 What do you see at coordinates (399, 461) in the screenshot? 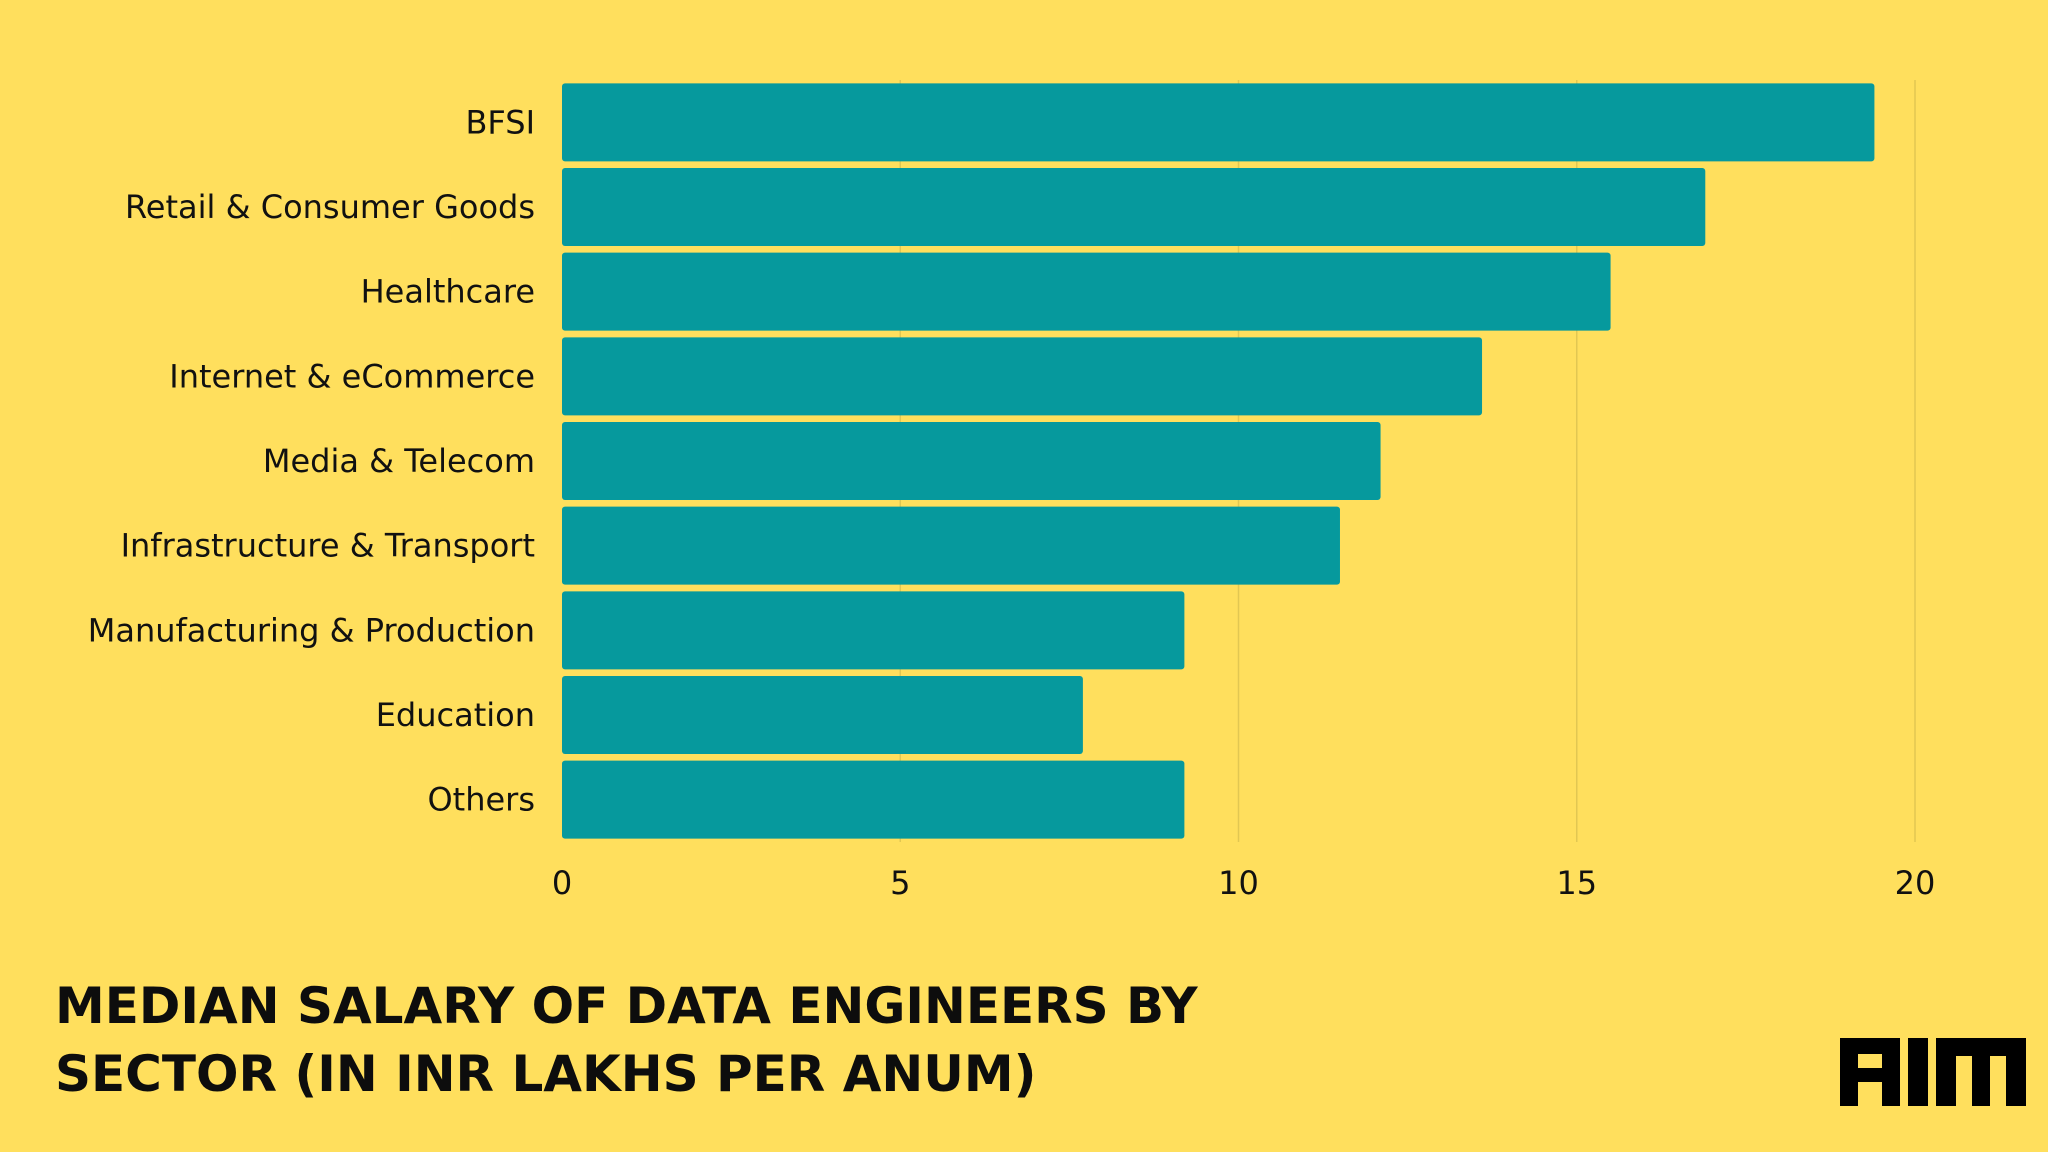
I see `category-label: Media & Telecom` at bounding box center [399, 461].